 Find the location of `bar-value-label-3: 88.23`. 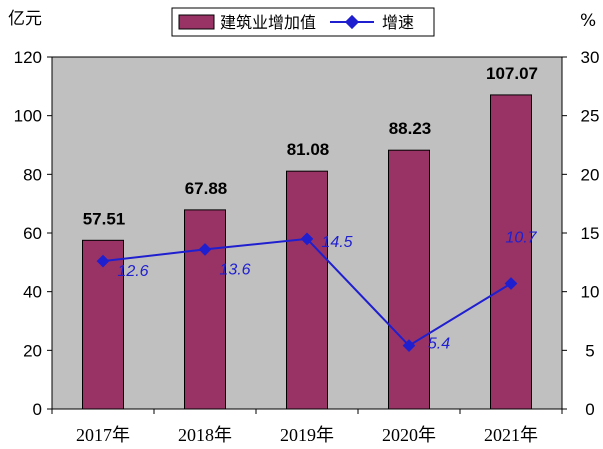

bar-value-label-3: 88.23 is located at coordinates (410, 128).